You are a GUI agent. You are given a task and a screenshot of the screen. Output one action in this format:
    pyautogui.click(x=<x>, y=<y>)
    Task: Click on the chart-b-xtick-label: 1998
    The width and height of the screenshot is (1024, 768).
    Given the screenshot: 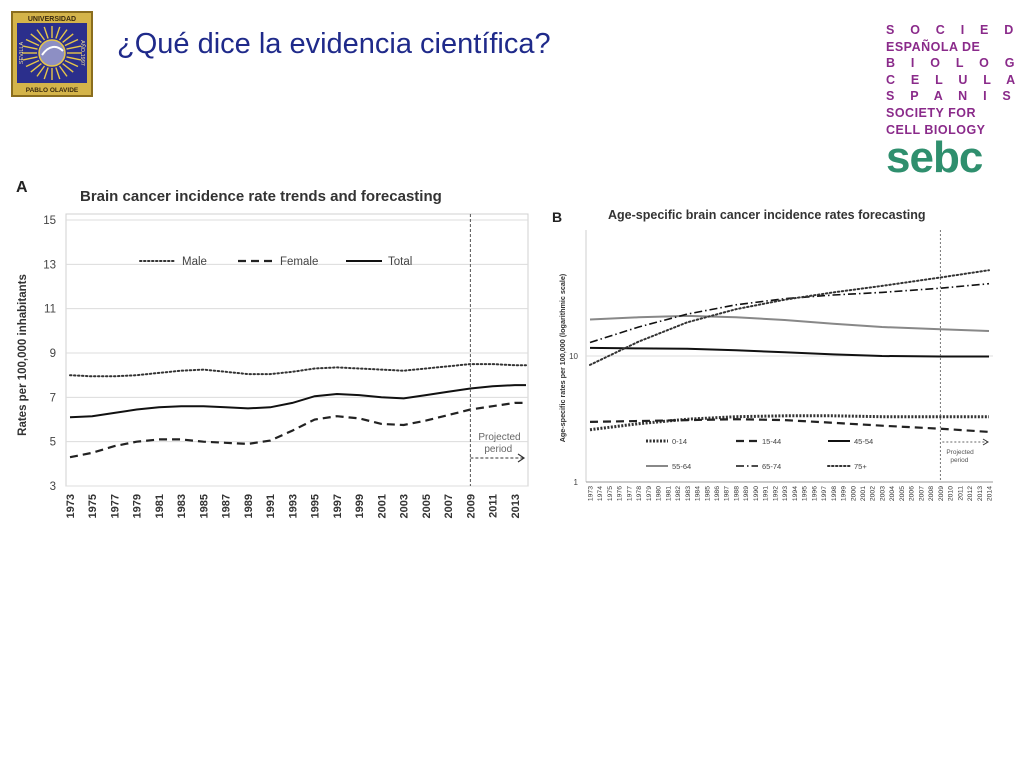 What is the action you would take?
    pyautogui.click(x=834, y=493)
    